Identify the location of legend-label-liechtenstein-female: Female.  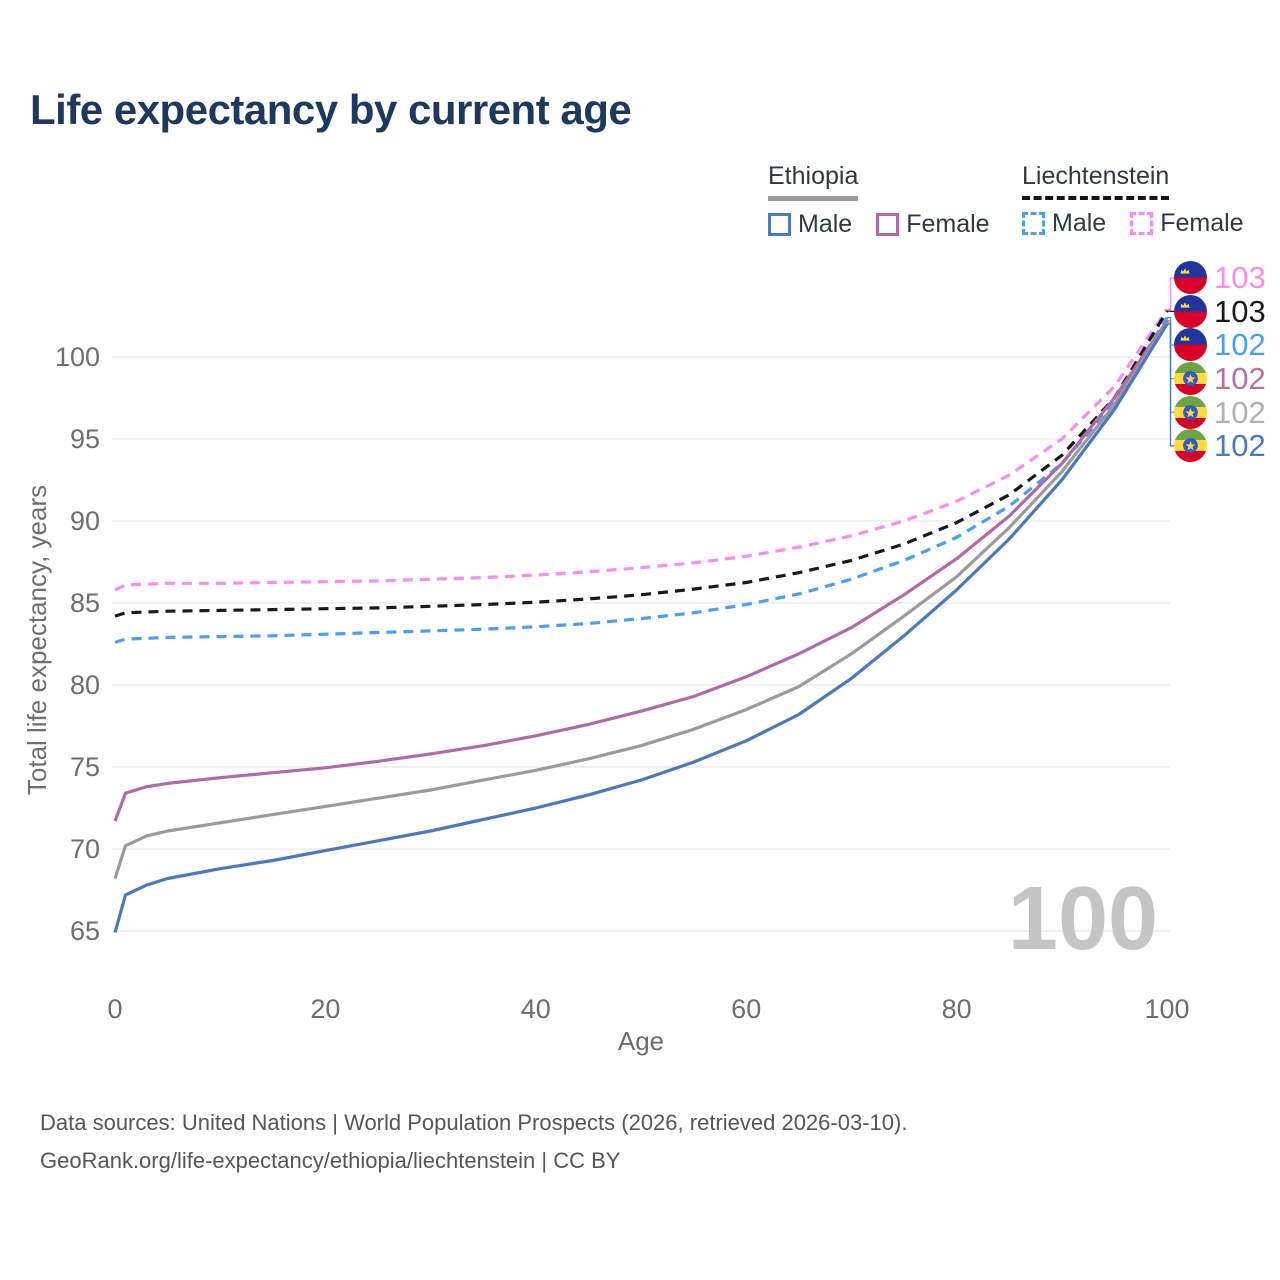
(1202, 223).